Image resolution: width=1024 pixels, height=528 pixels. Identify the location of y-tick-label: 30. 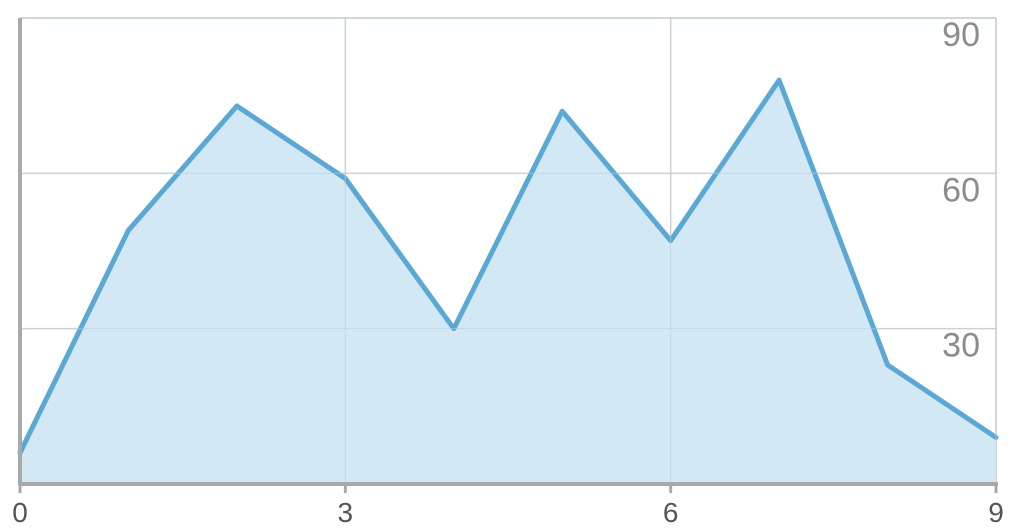
(961, 346).